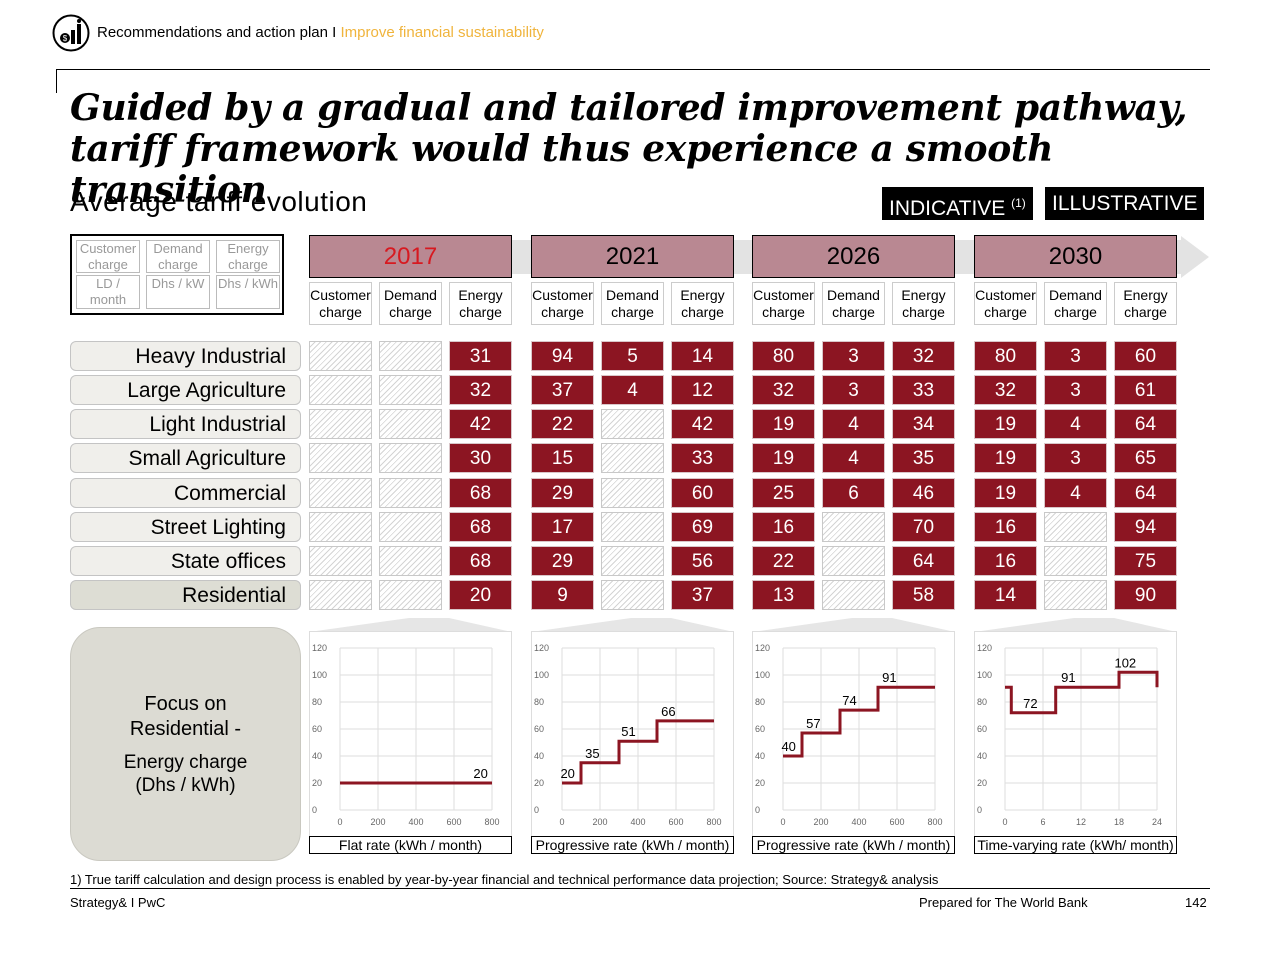 This screenshot has height=960, width=1280. What do you see at coordinates (889, 677) in the screenshot?
I see `data-label: 91` at bounding box center [889, 677].